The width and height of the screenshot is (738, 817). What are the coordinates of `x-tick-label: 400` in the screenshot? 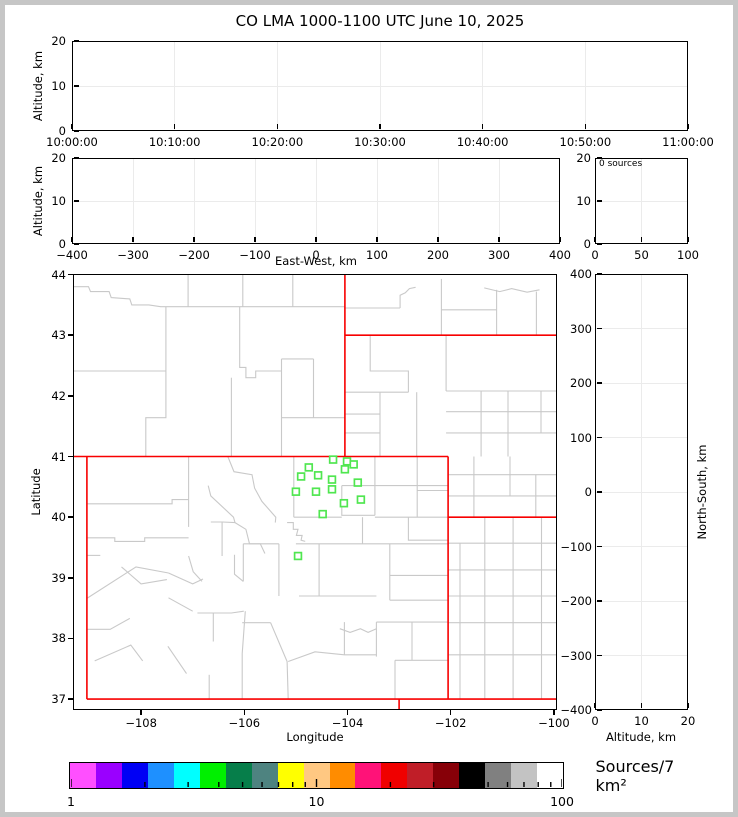 It's located at (560, 255).